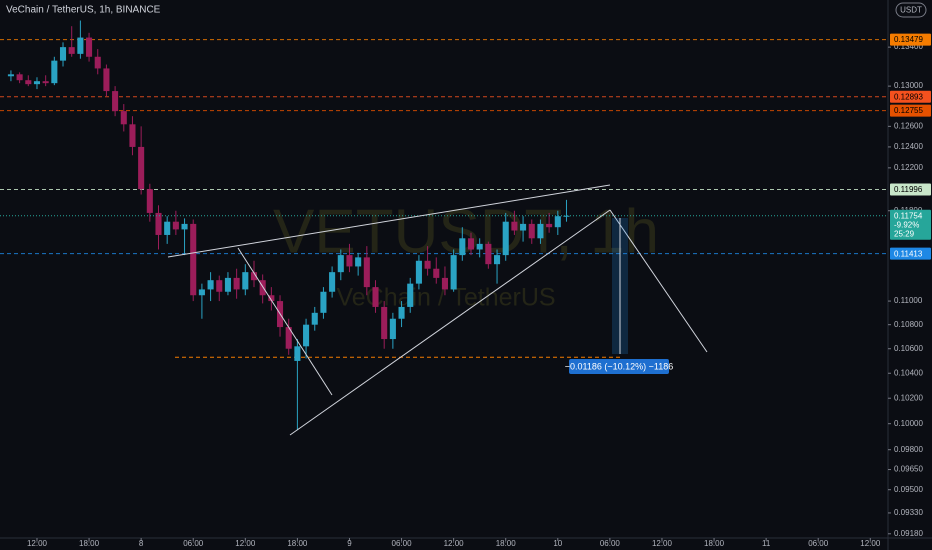 The height and width of the screenshot is (550, 932). What do you see at coordinates (766, 543) in the screenshot?
I see `x-tick-label: 11` at bounding box center [766, 543].